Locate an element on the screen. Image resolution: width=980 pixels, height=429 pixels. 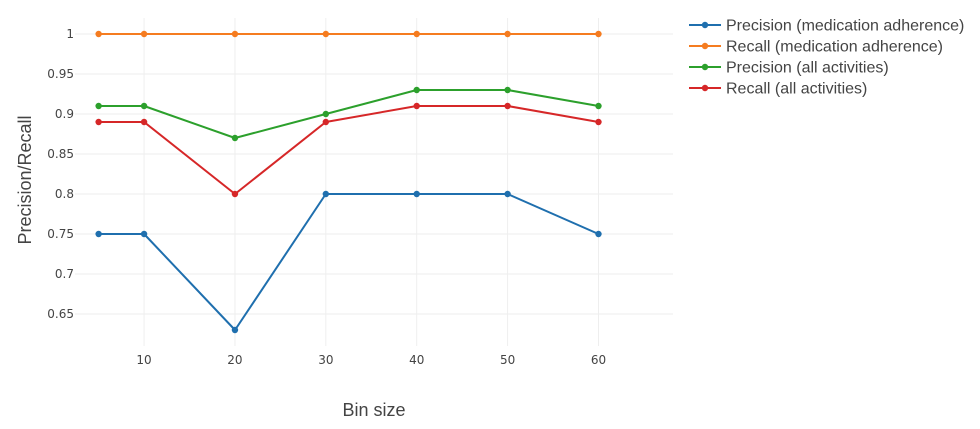
legend-label: Recall (medication adherence) is located at coordinates (834, 47).